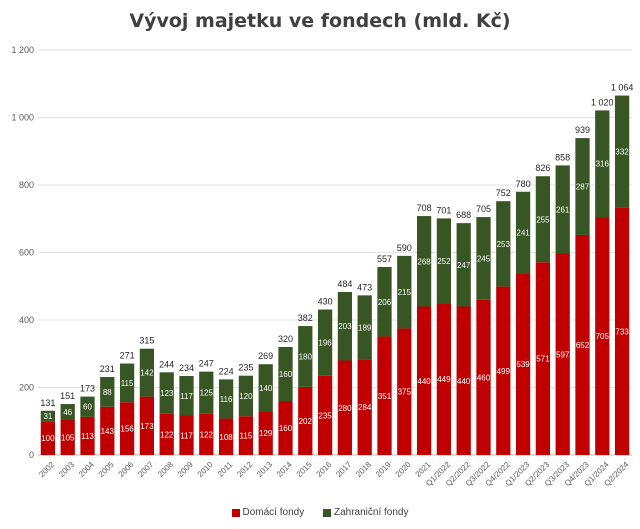 The height and width of the screenshot is (529, 640). What do you see at coordinates (87, 389) in the screenshot?
I see `data-label-total: 173` at bounding box center [87, 389].